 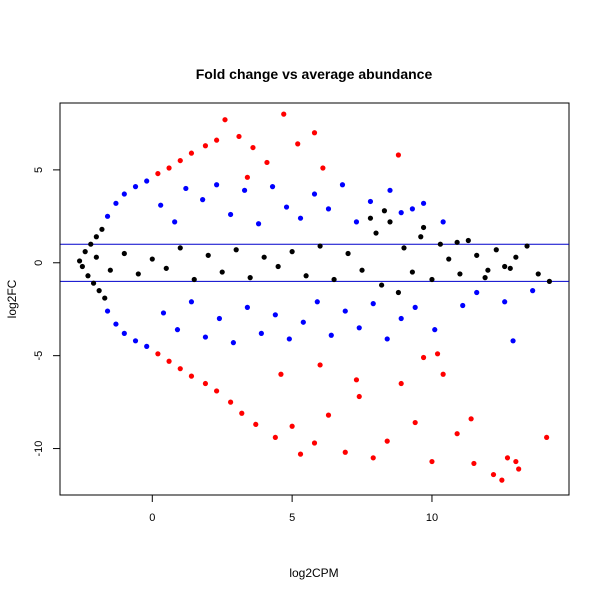 What do you see at coordinates (152, 518) in the screenshot?
I see `x-tick-label: 0` at bounding box center [152, 518].